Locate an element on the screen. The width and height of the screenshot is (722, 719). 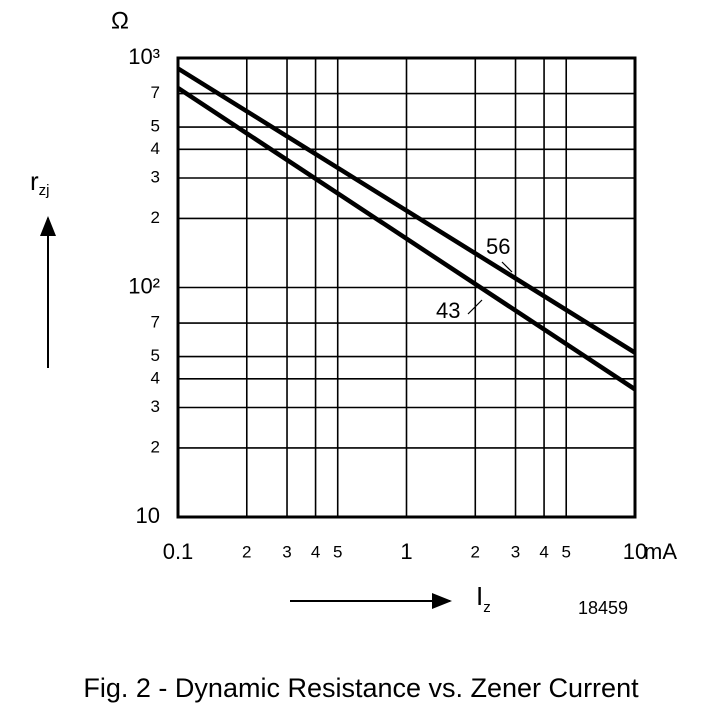
y-unit: Ω is located at coordinates (120, 20).